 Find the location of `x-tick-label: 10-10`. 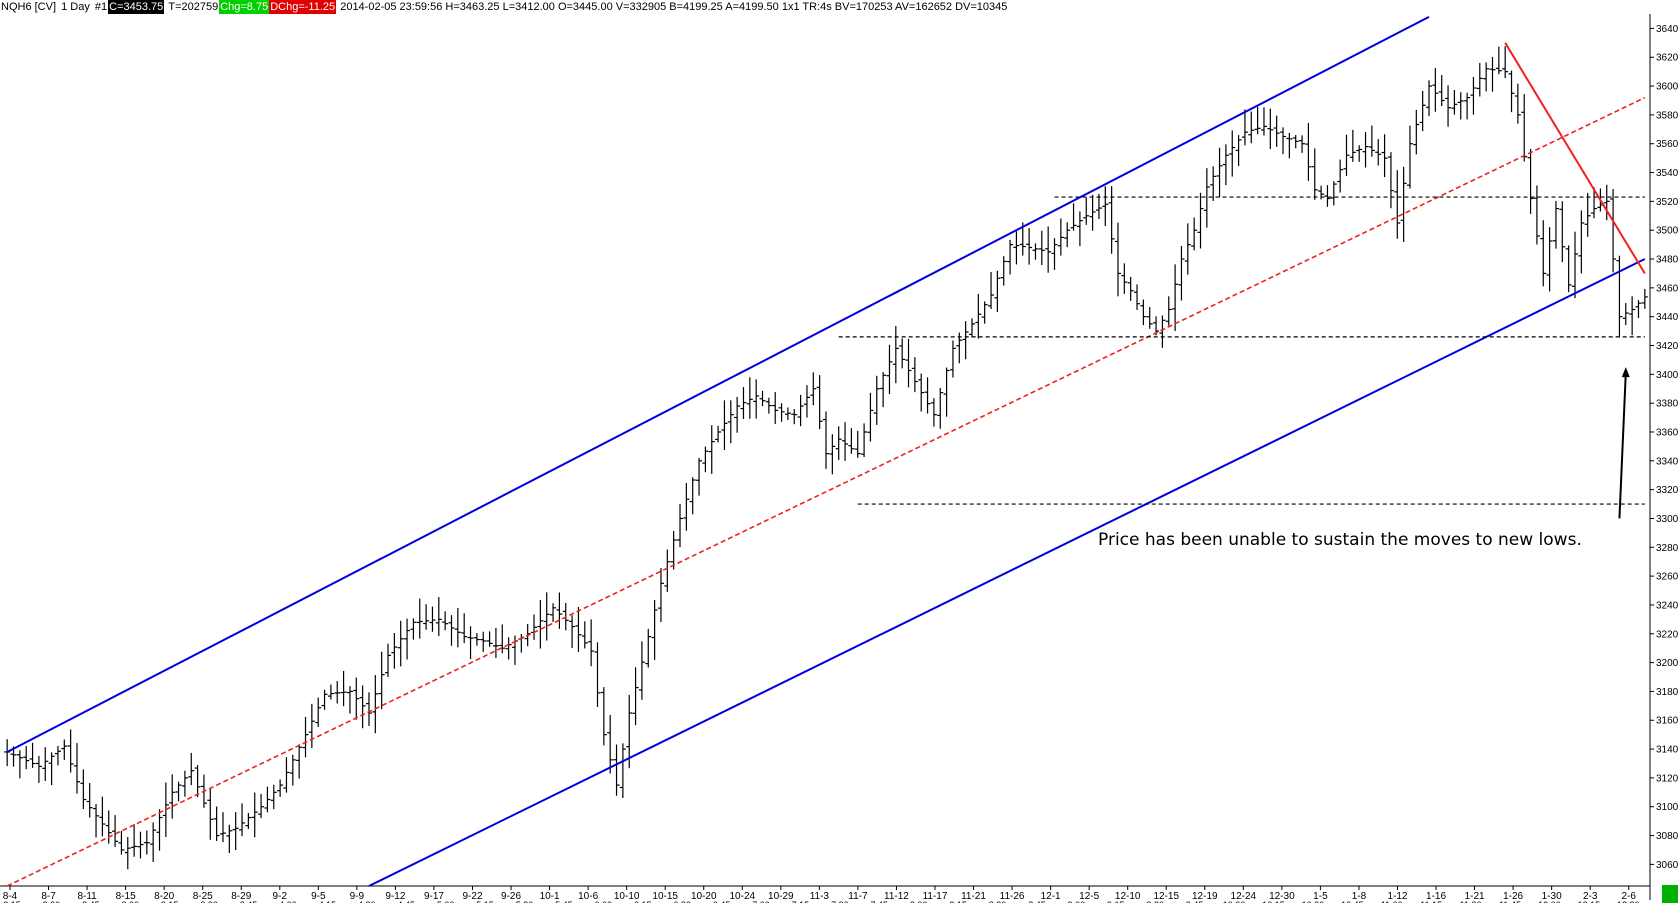

x-tick-label: 10-10 is located at coordinates (627, 896).